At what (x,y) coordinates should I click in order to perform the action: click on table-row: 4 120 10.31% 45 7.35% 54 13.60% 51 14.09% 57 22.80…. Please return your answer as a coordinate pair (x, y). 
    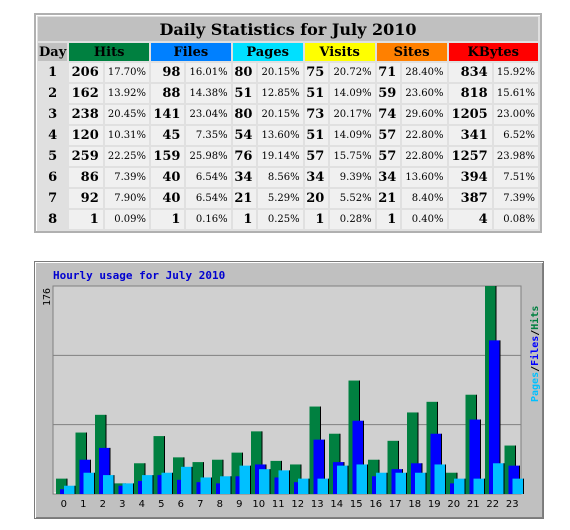
    Looking at the image, I should click on (288, 135).